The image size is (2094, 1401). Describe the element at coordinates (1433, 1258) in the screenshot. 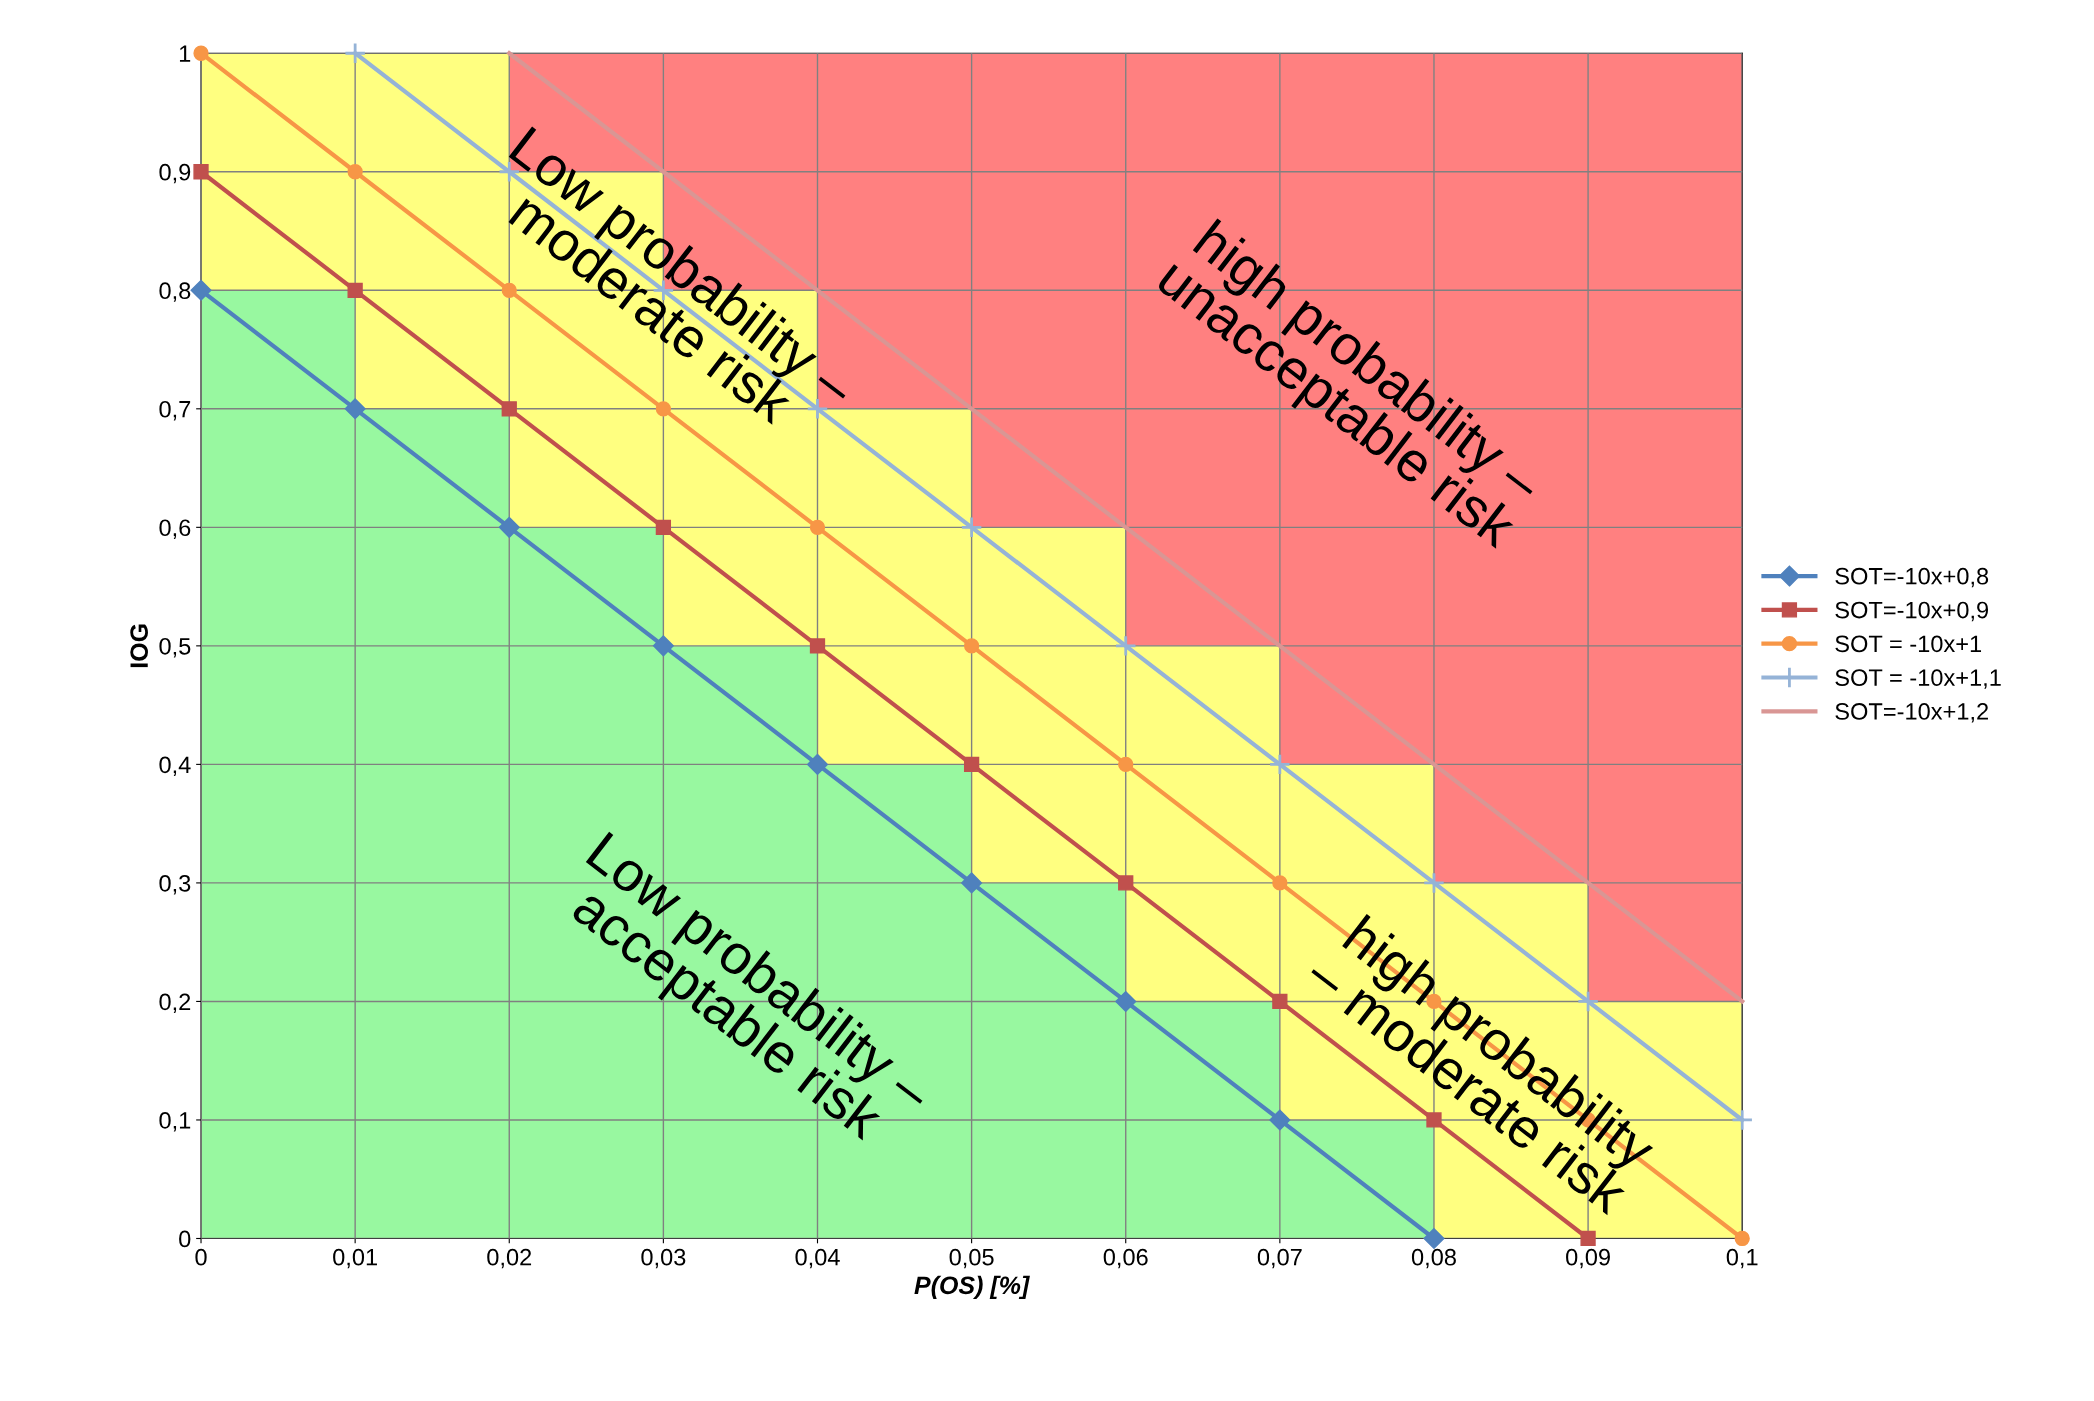

I see `x-tick-label: 0,08` at that location.